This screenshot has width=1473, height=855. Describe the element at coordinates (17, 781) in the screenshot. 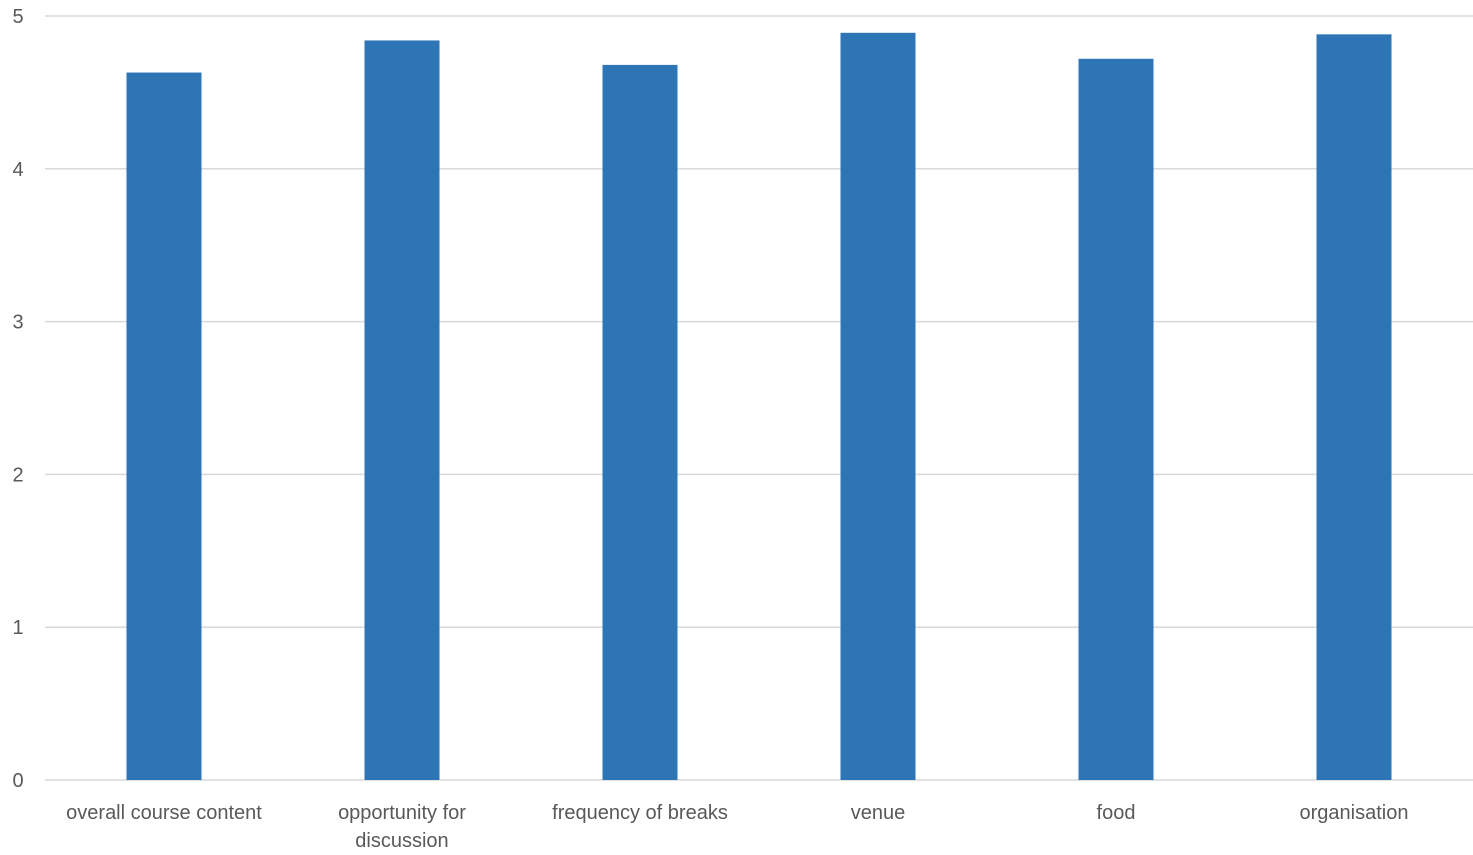

I see `y-tick-label: 0` at that location.